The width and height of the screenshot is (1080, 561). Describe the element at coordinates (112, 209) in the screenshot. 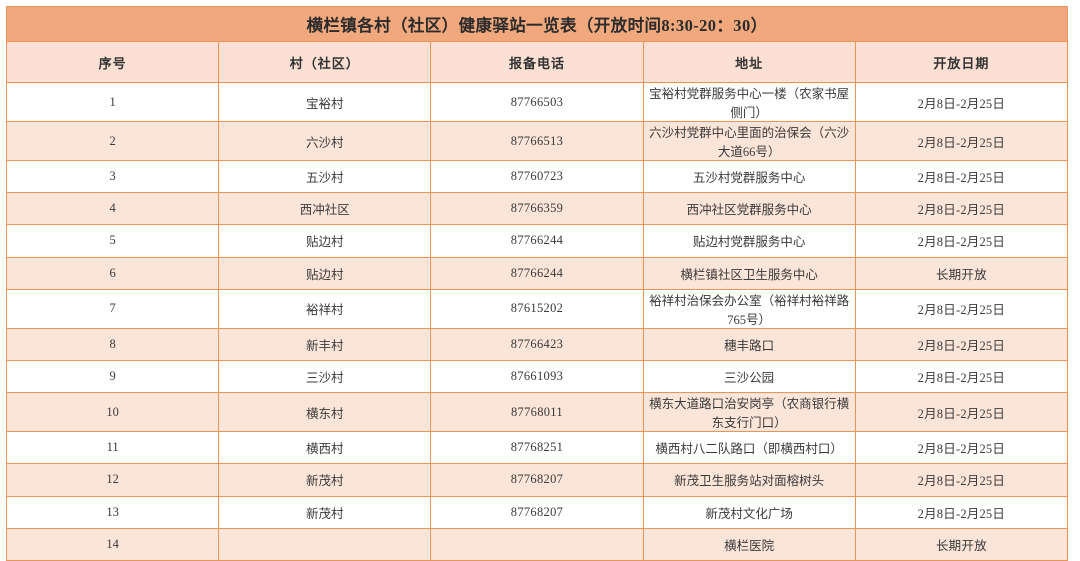

I see `cell-index: 4` at that location.